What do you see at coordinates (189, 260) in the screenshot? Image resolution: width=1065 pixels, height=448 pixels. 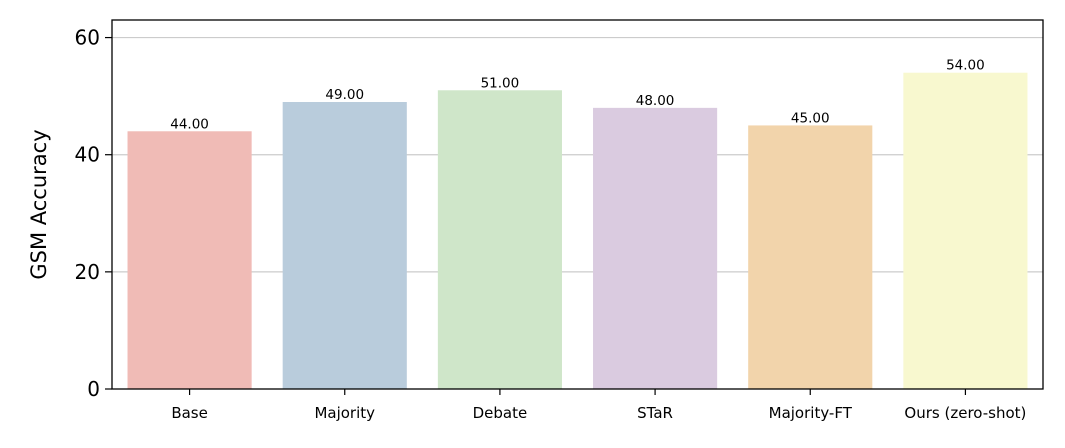 I see `bar-base` at bounding box center [189, 260].